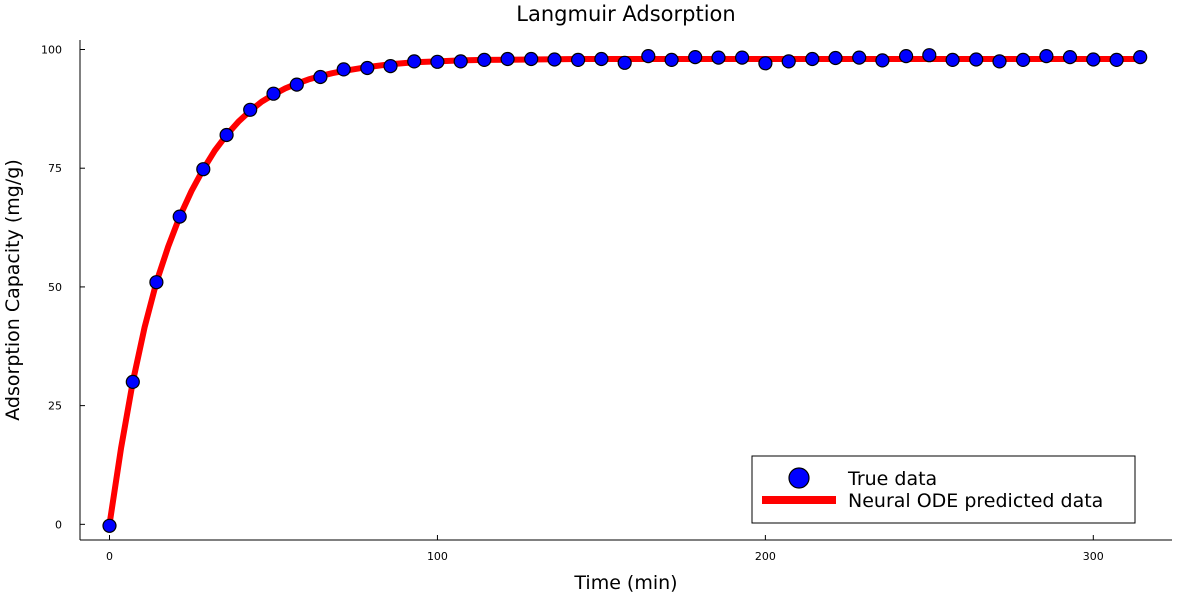  What do you see at coordinates (625, 583) in the screenshot?
I see `x-axis-label: Time (min)` at bounding box center [625, 583].